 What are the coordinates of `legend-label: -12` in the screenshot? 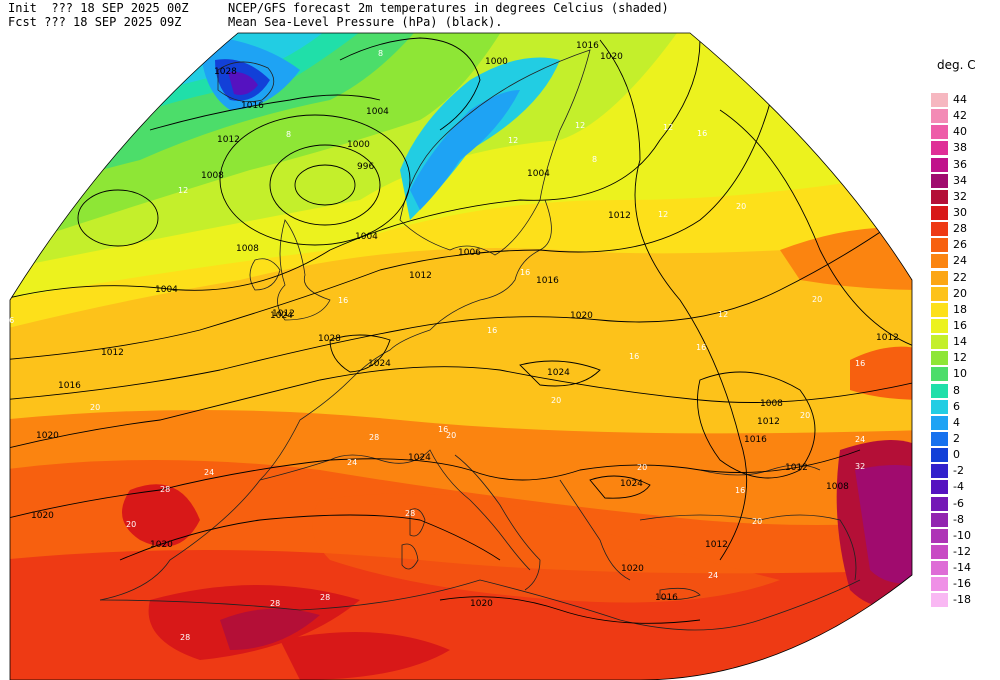 It's located at (962, 551).